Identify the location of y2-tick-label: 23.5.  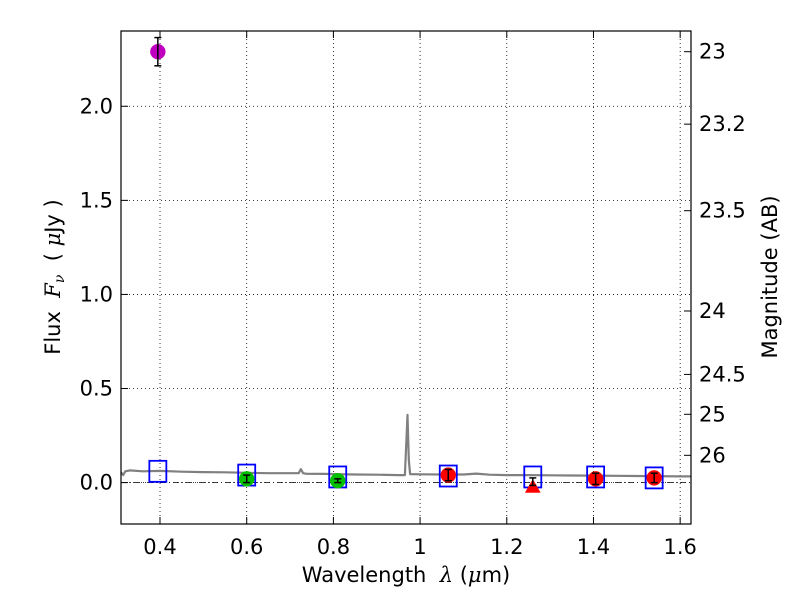
(722, 211).